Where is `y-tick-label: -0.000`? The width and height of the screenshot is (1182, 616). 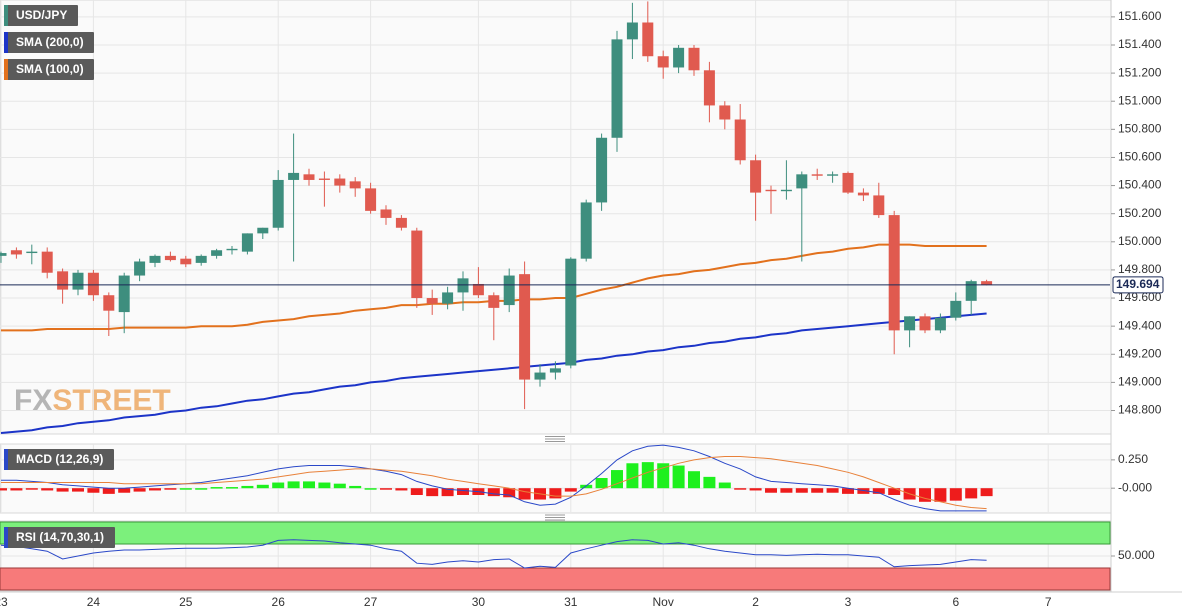 y-tick-label: -0.000 is located at coordinates (1135, 487).